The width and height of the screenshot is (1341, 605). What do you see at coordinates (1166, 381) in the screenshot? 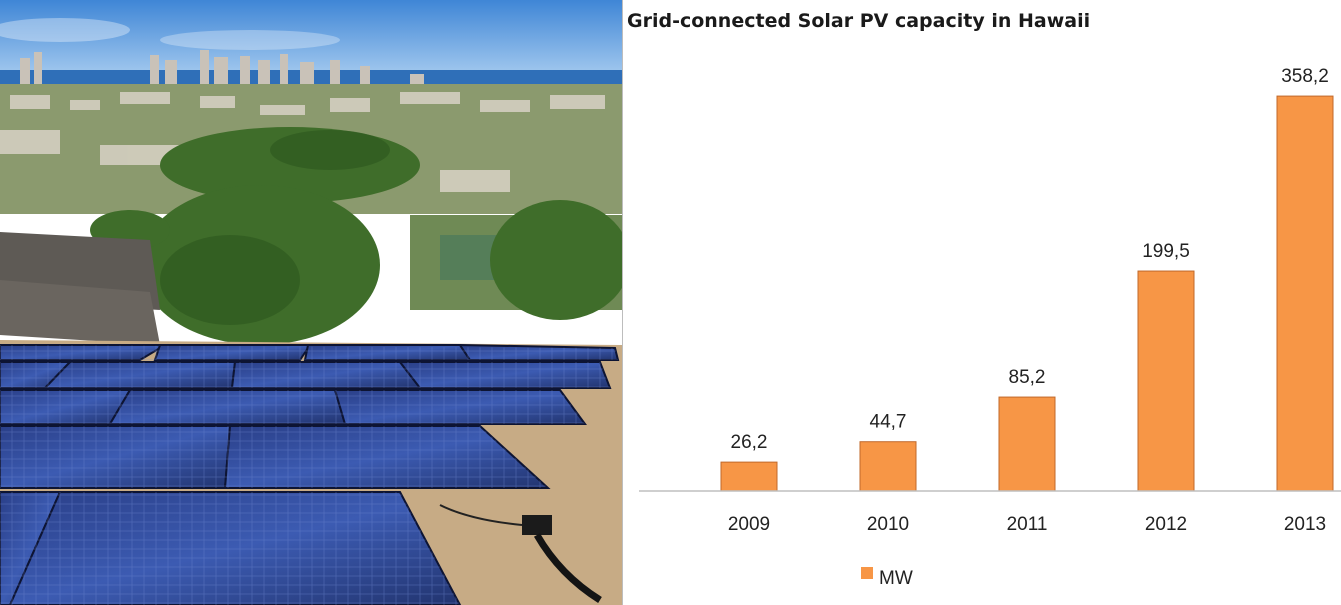
I see `bar-2012` at bounding box center [1166, 381].